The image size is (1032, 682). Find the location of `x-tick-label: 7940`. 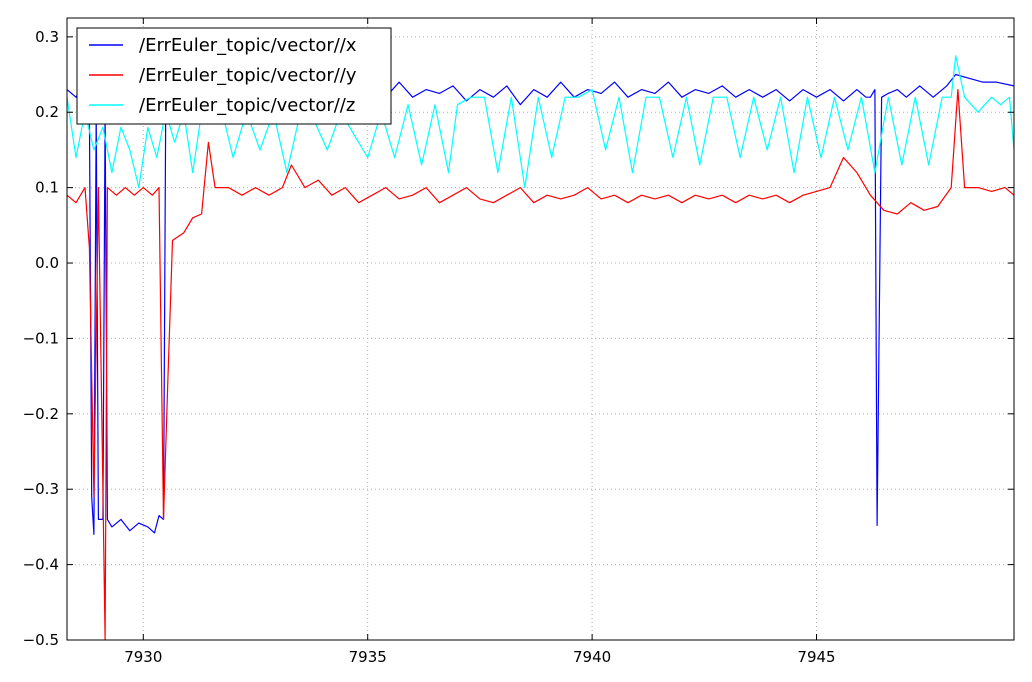

x-tick-label: 7940 is located at coordinates (592, 657).